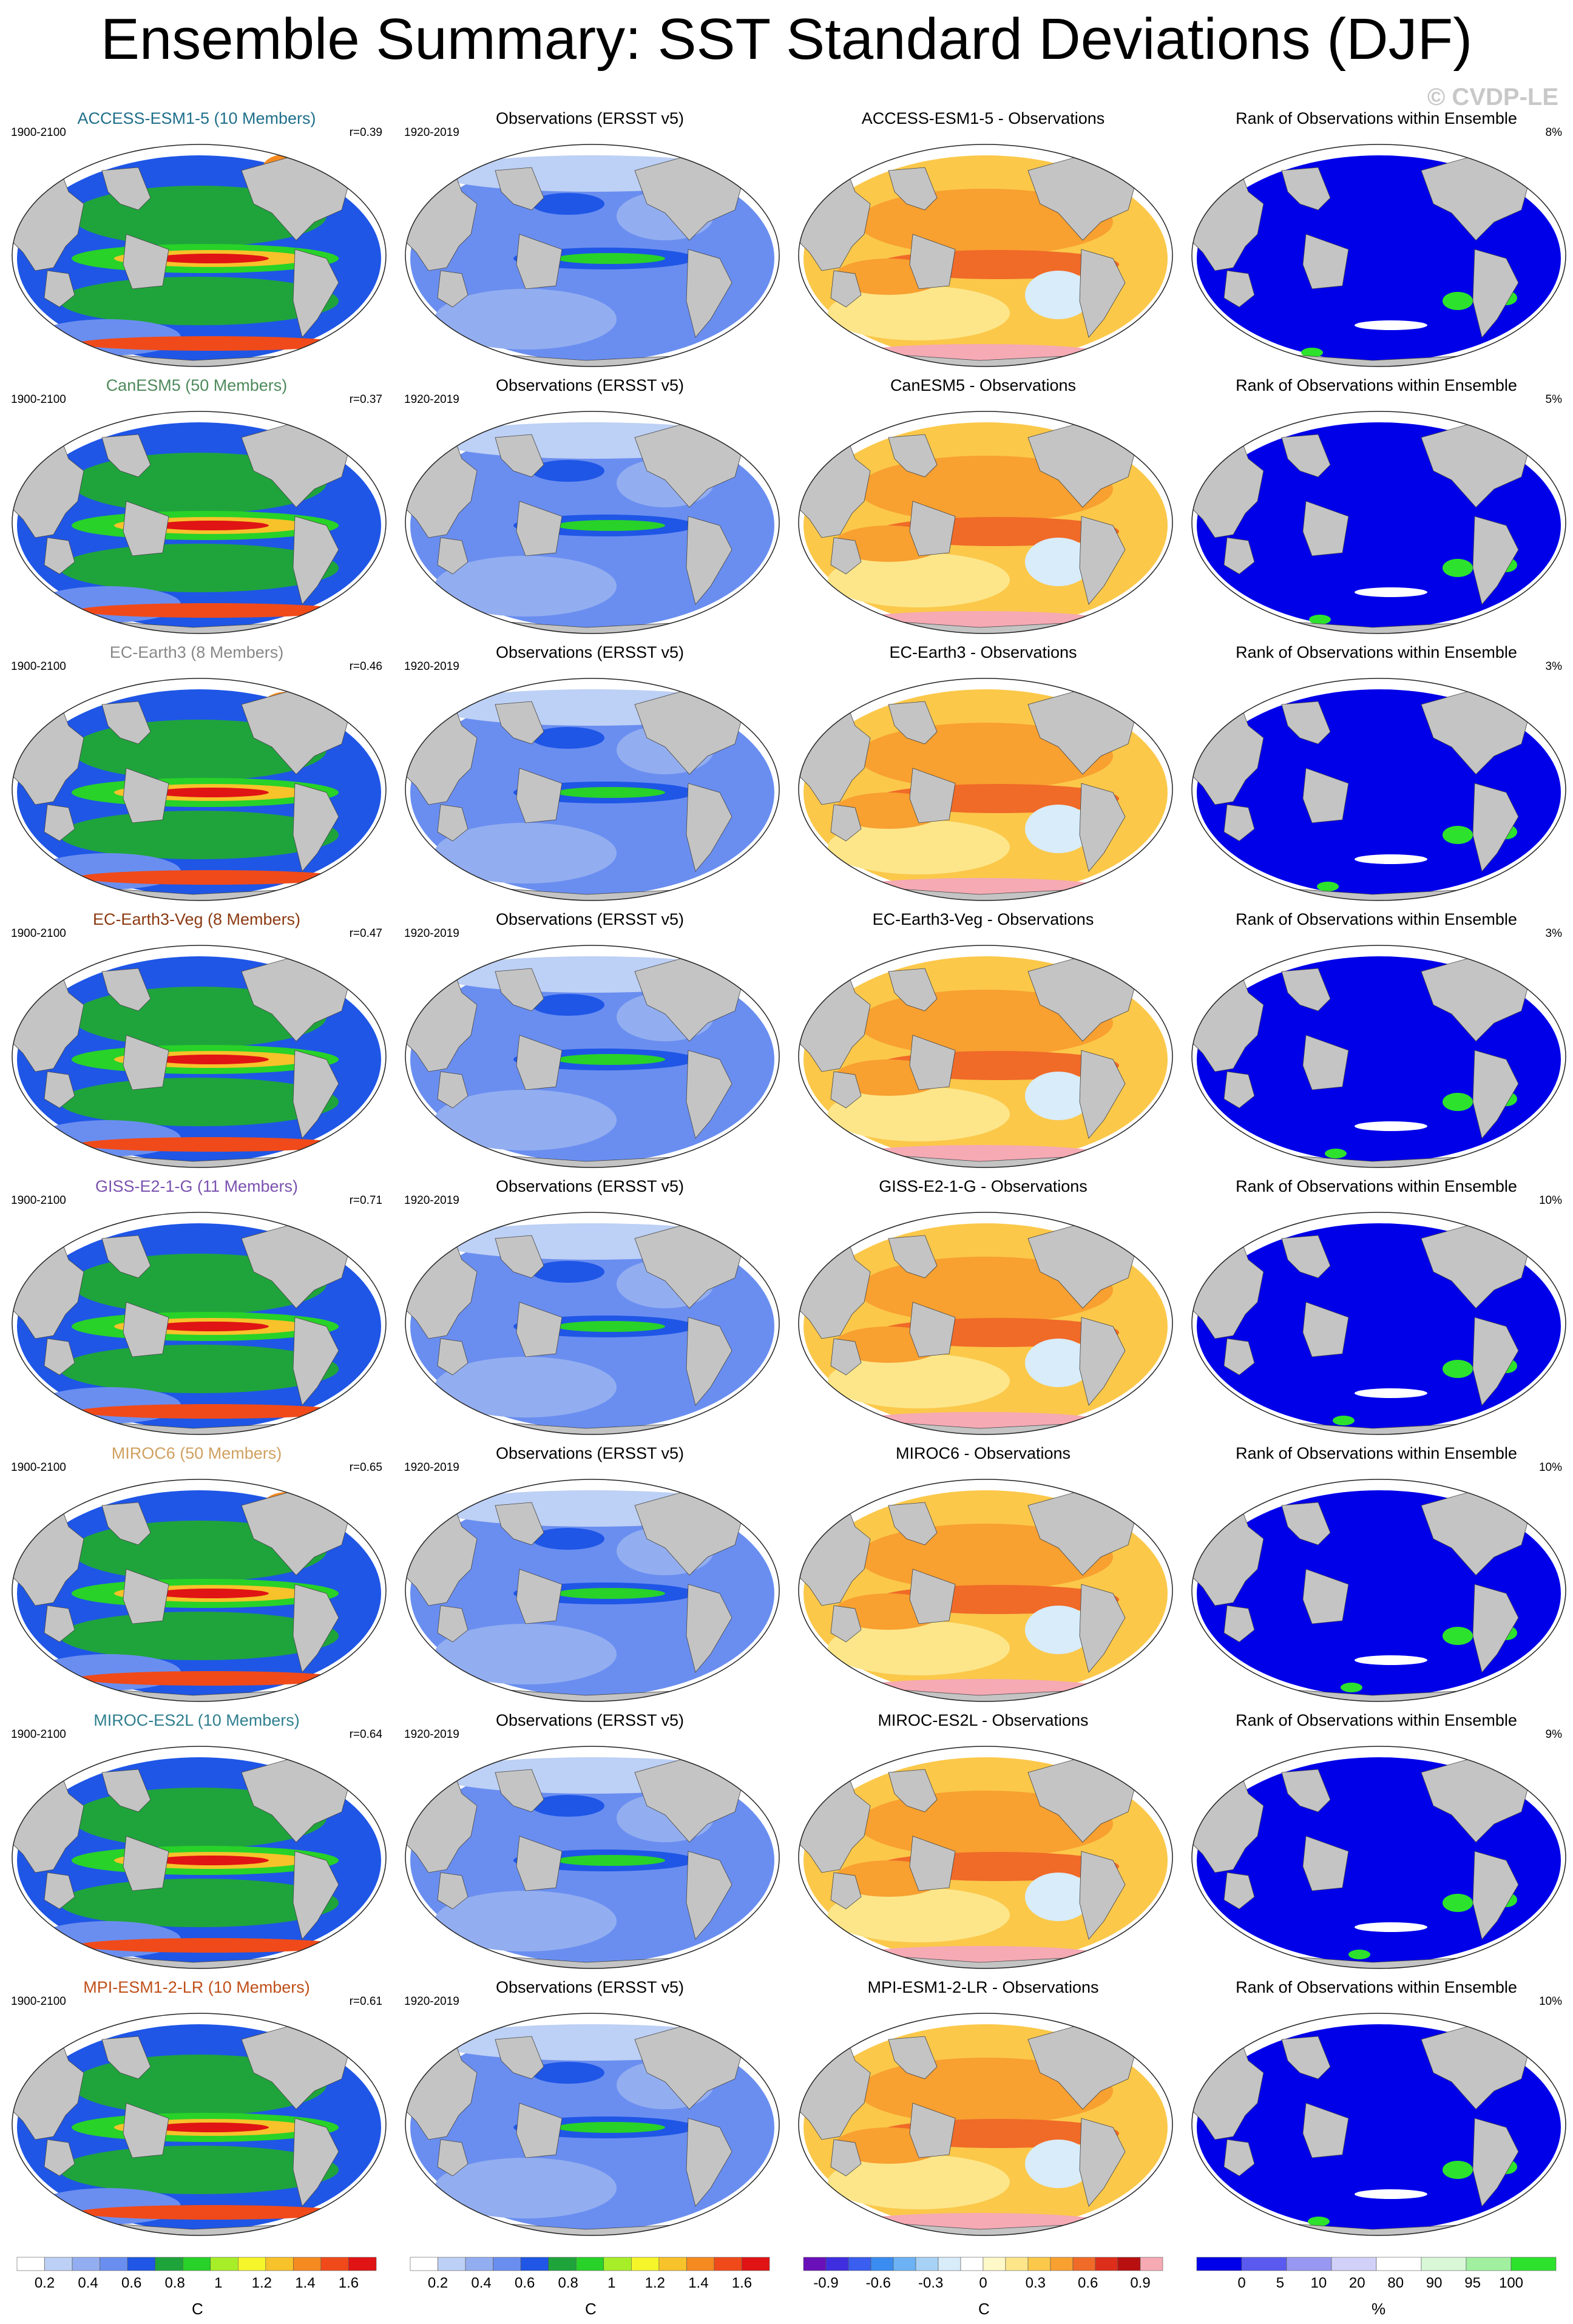  What do you see at coordinates (1554, 132) in the screenshot?
I see `rank-percent: 8%` at bounding box center [1554, 132].